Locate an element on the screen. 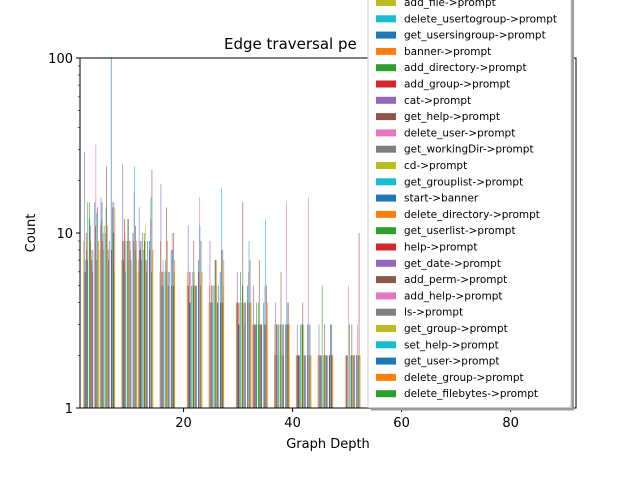 Image resolution: width=640 pixels, height=484 pixels. legend-label: get_help->prompt is located at coordinates (452, 117).